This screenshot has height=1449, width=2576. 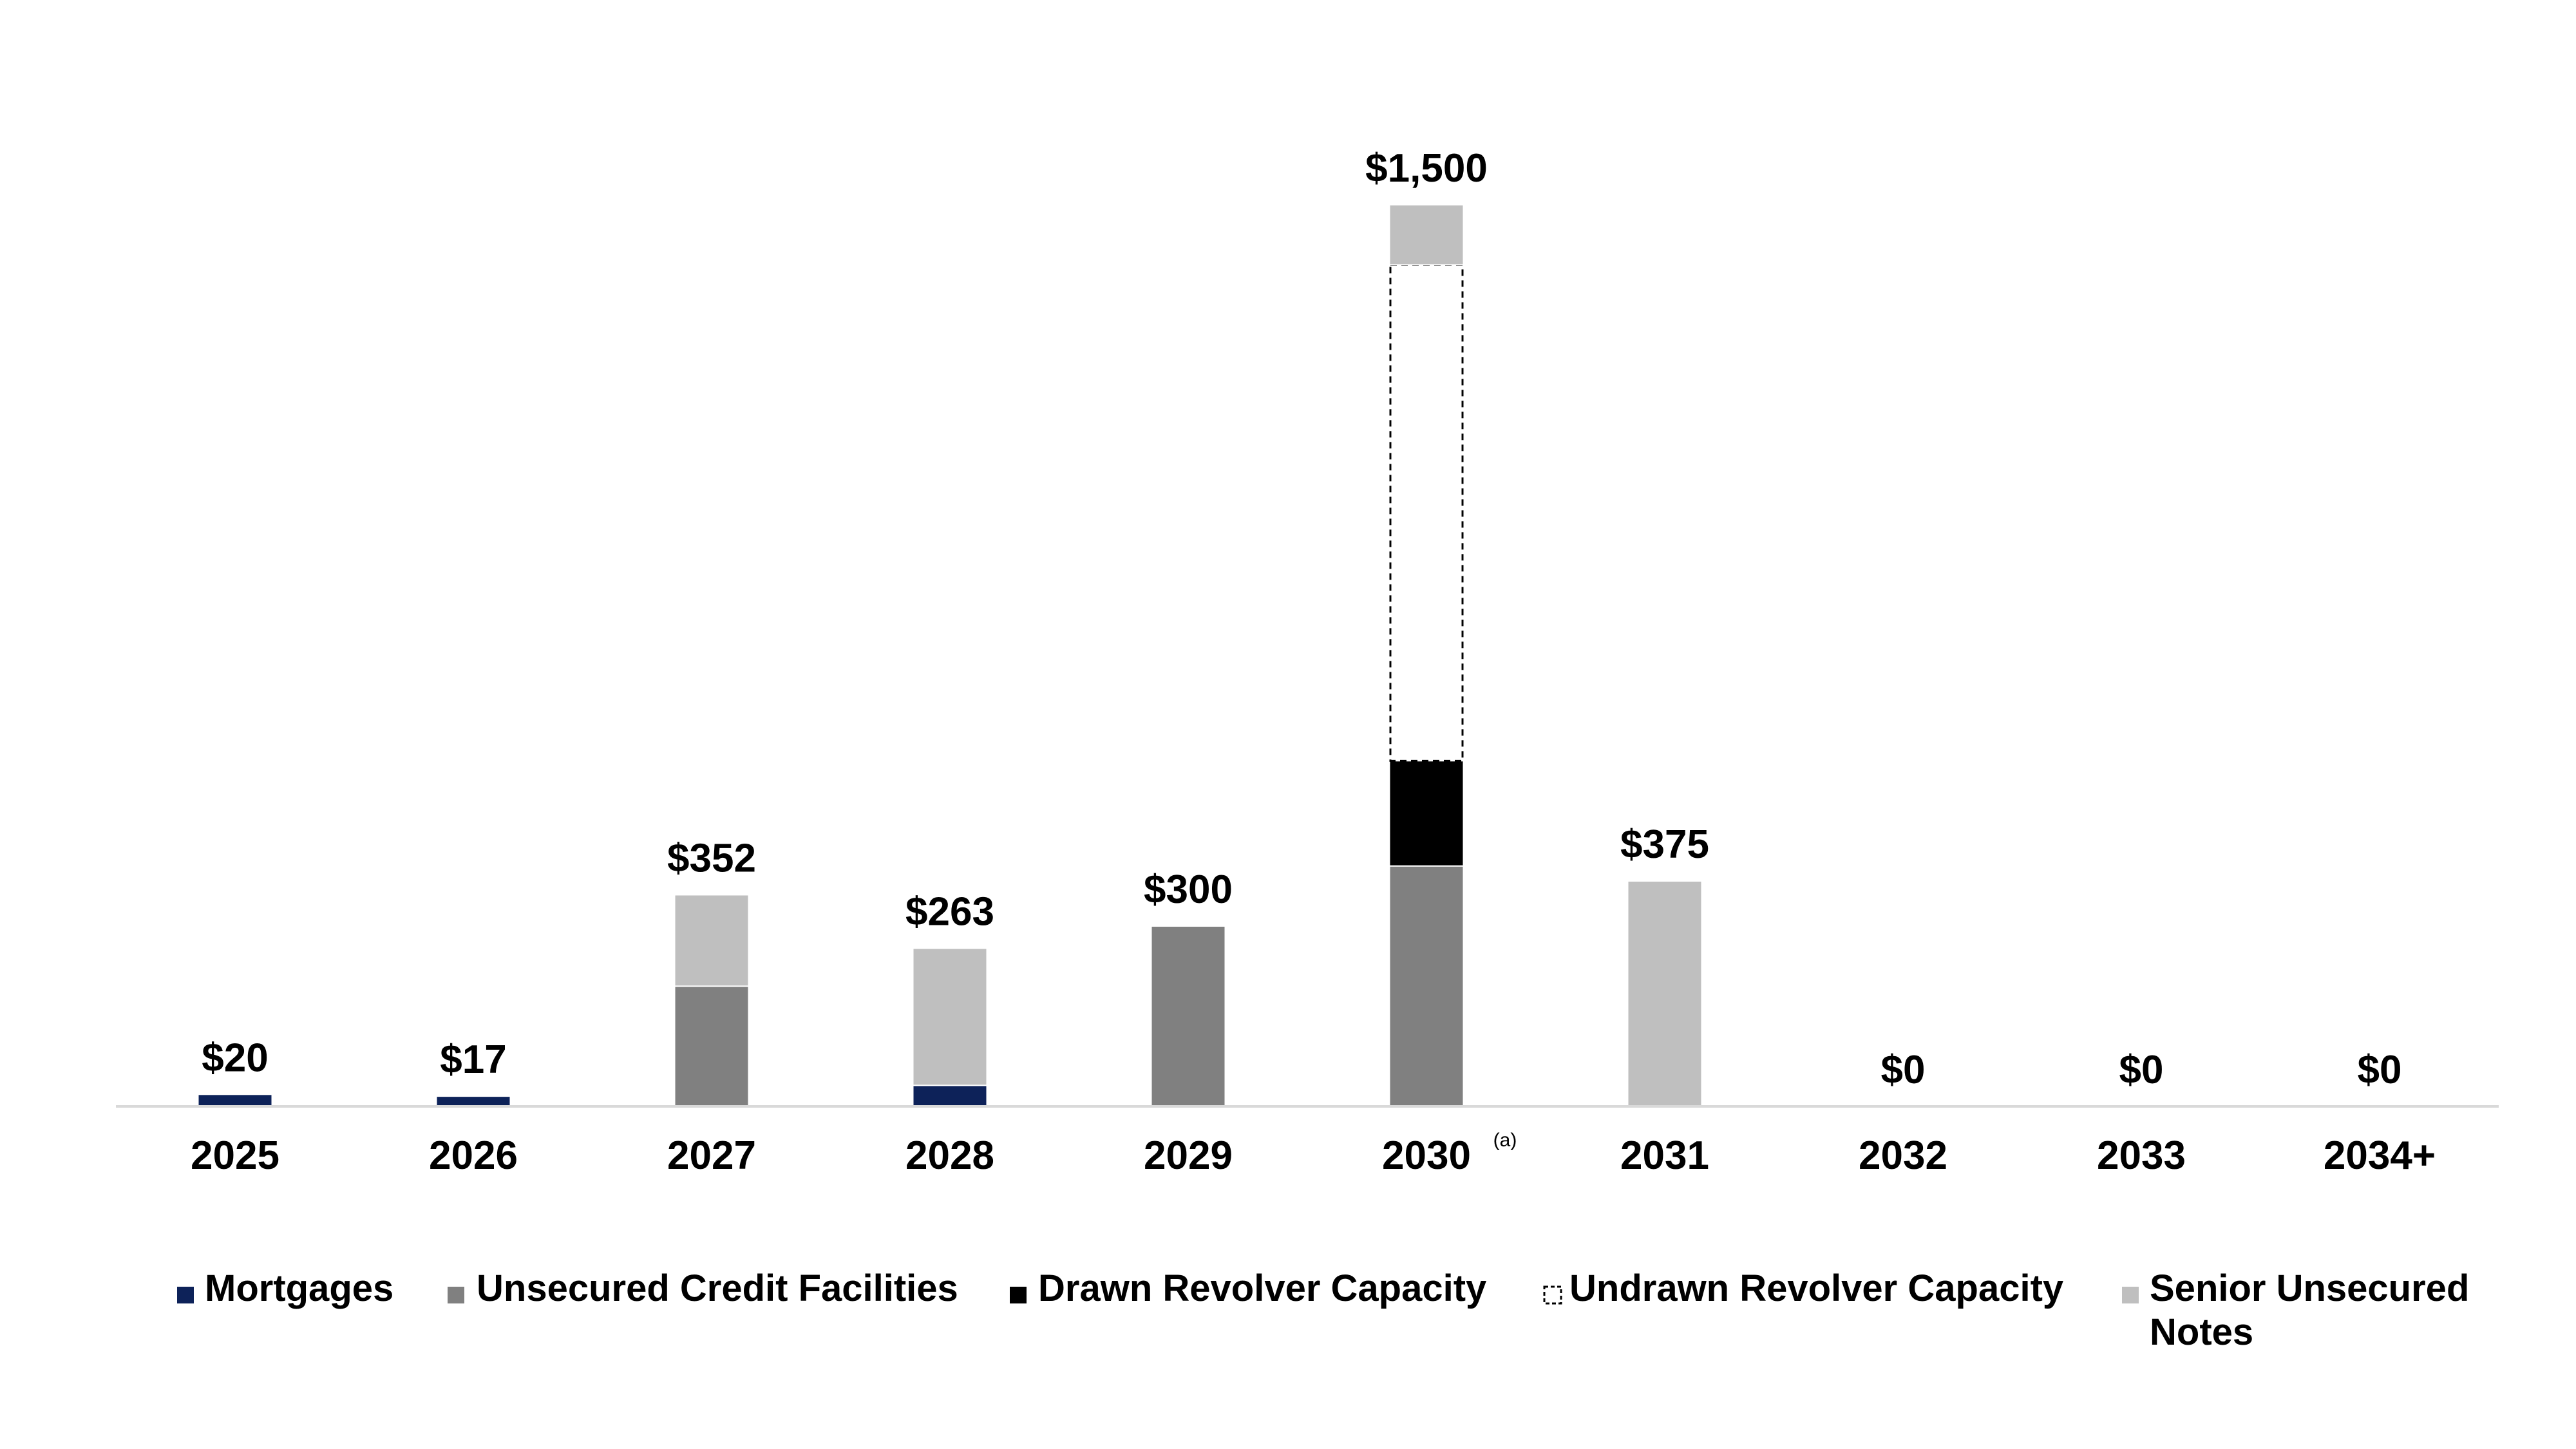 I want to click on total-label-2025: $20, so click(x=235, y=1058).